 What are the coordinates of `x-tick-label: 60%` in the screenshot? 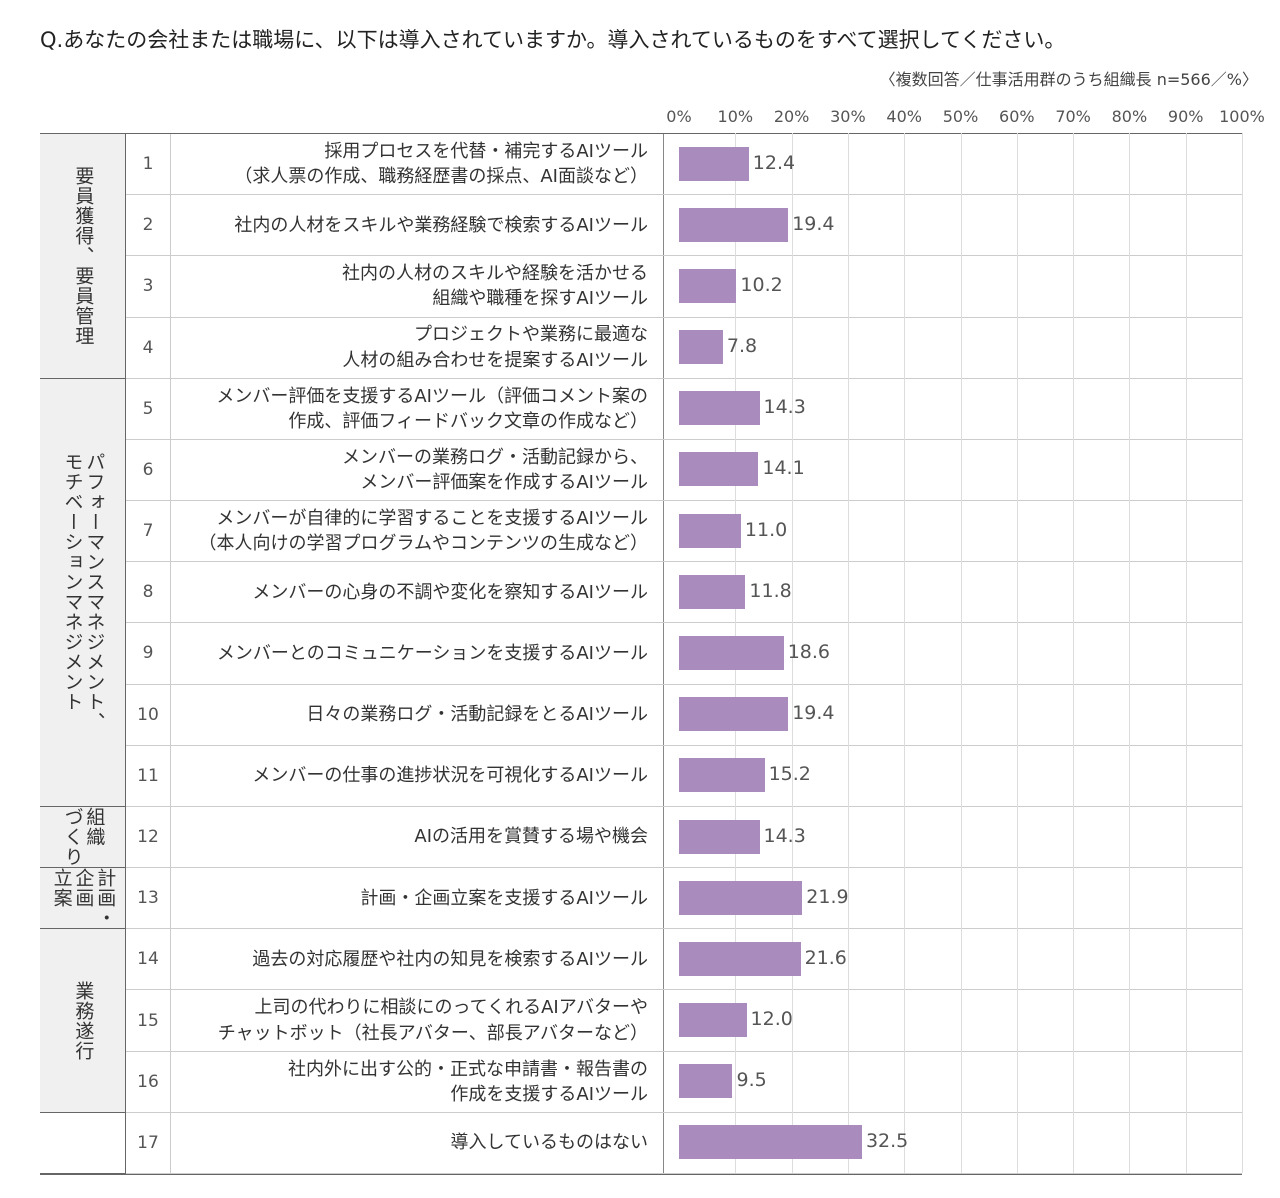 It's located at (1017, 116).